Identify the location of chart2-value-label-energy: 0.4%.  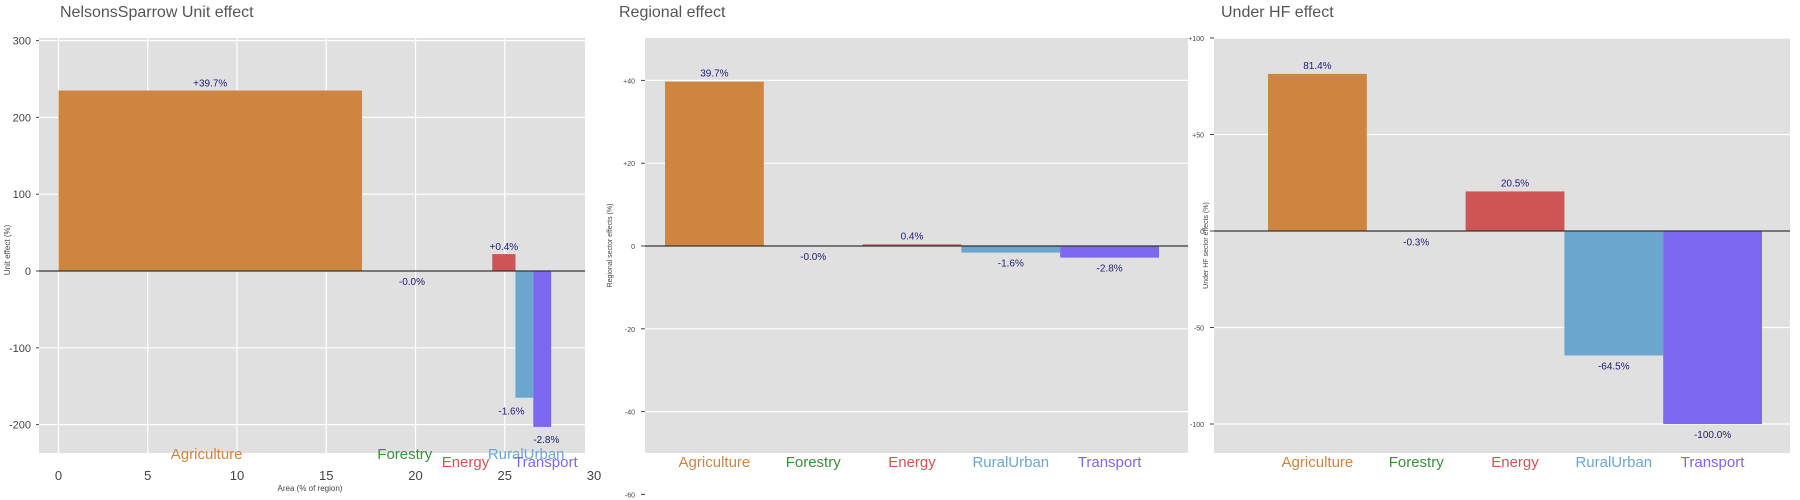
(912, 236).